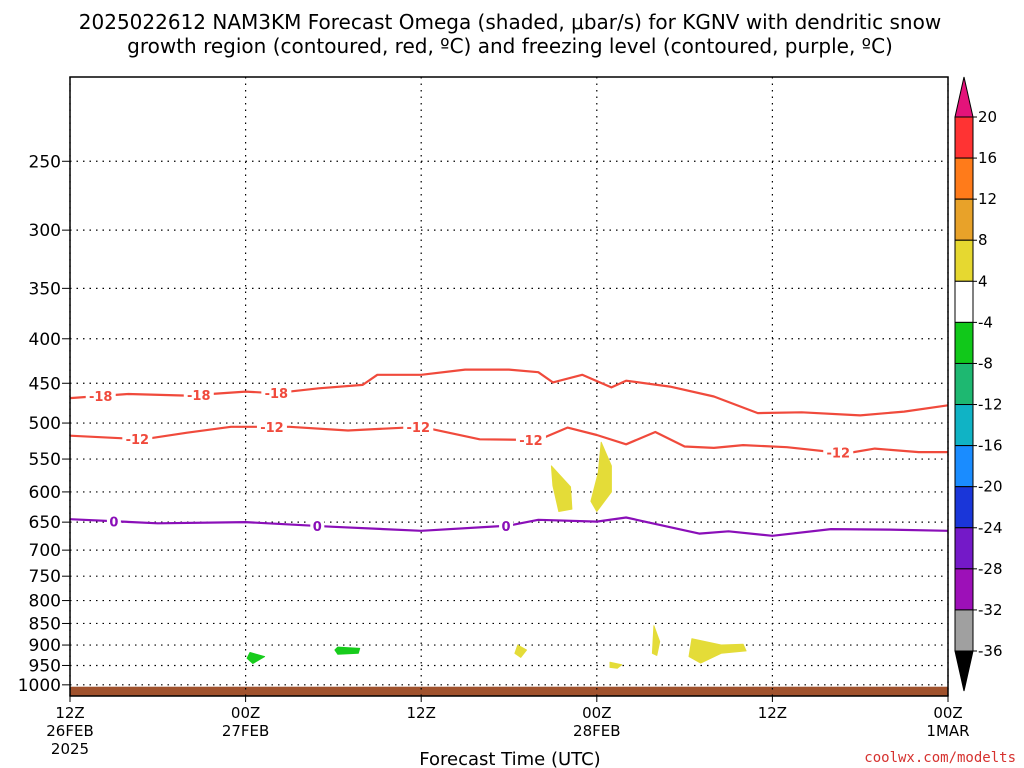  Describe the element at coordinates (245, 731) in the screenshot. I see `x-tick-label: 27FEB` at that location.